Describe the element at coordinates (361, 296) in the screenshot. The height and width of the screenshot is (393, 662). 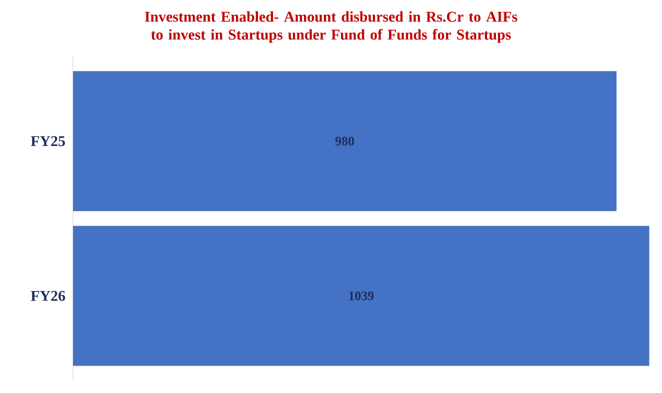
I see `data-label: 1039` at that location.